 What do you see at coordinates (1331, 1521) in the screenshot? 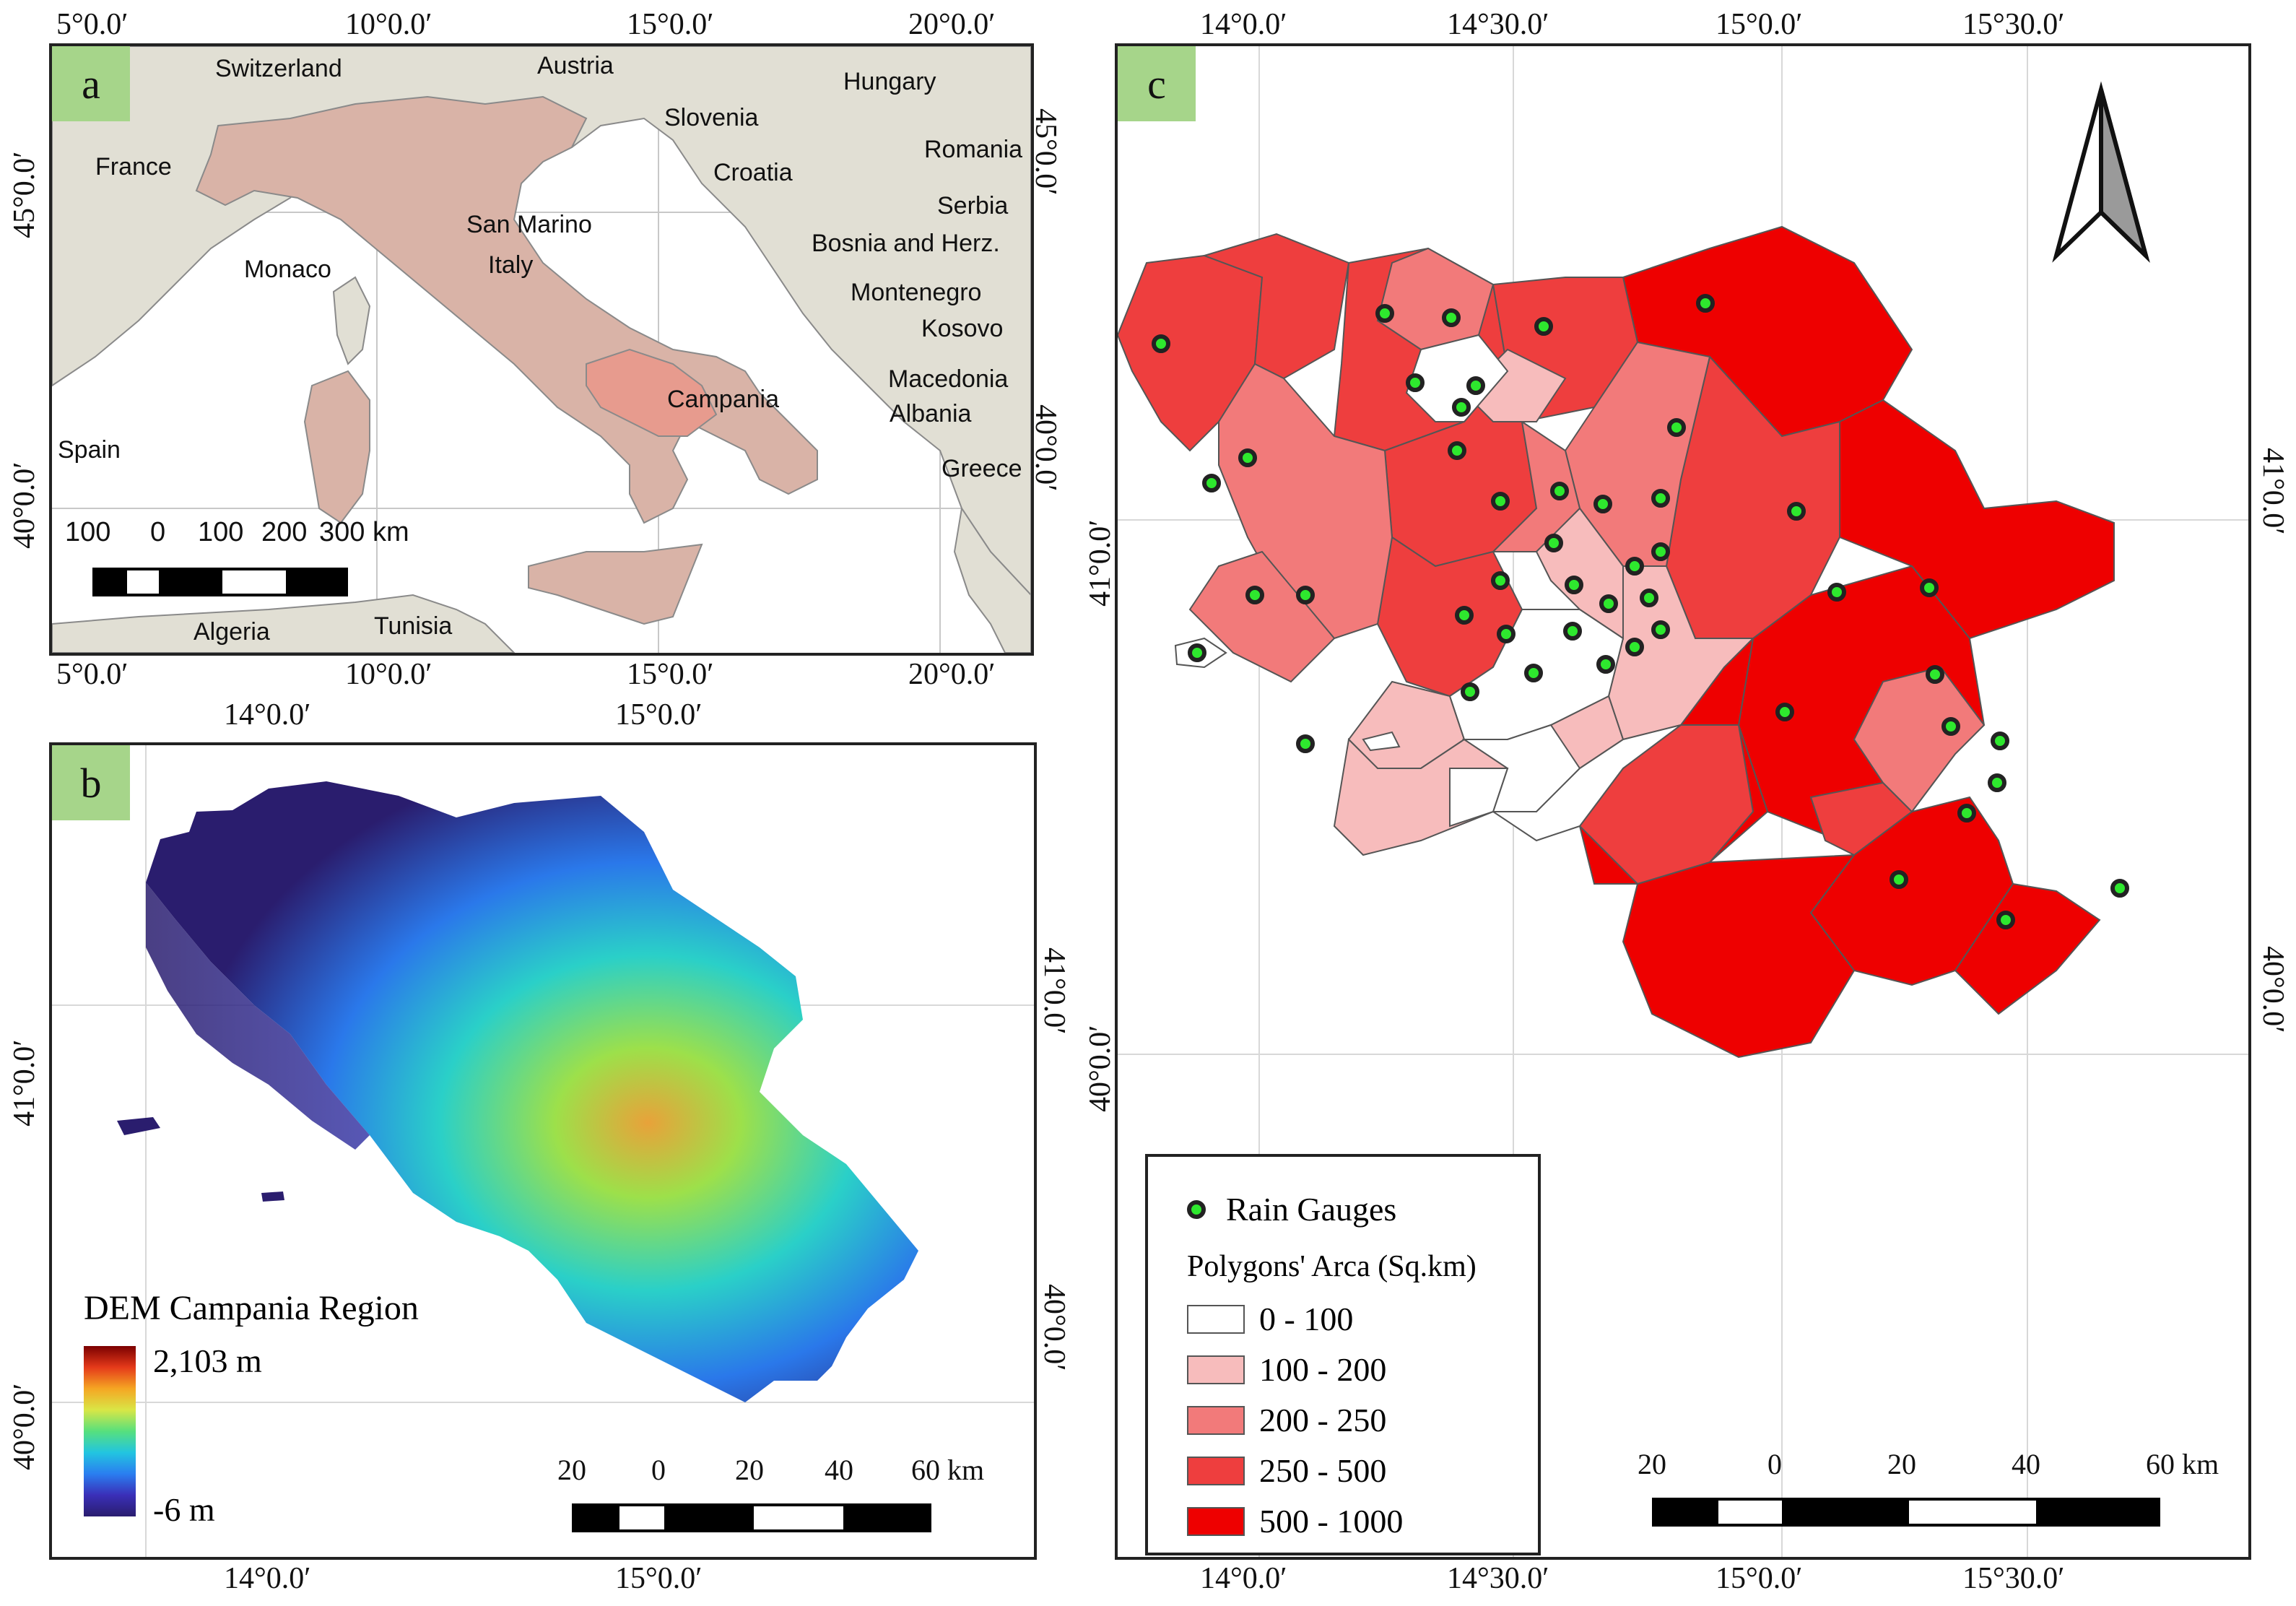
I see `legend-label: 500 - 1000` at bounding box center [1331, 1521].